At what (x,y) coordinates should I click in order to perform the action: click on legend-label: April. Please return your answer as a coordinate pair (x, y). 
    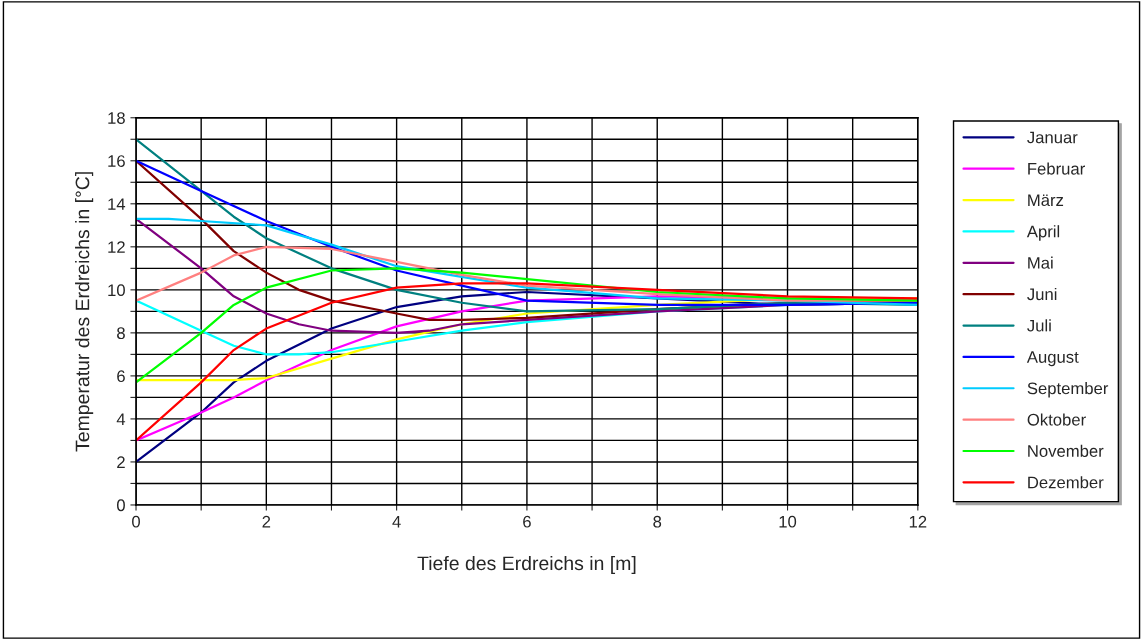
    Looking at the image, I should click on (1043, 233).